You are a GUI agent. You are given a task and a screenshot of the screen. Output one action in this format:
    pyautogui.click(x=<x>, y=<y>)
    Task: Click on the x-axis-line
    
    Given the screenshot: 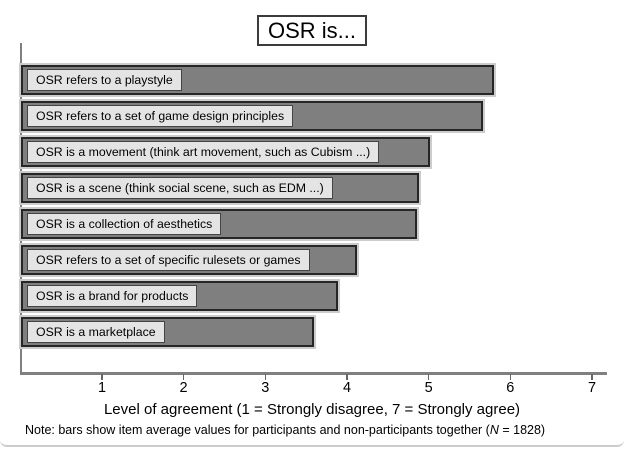 What is the action you would take?
    pyautogui.click(x=313, y=373)
    